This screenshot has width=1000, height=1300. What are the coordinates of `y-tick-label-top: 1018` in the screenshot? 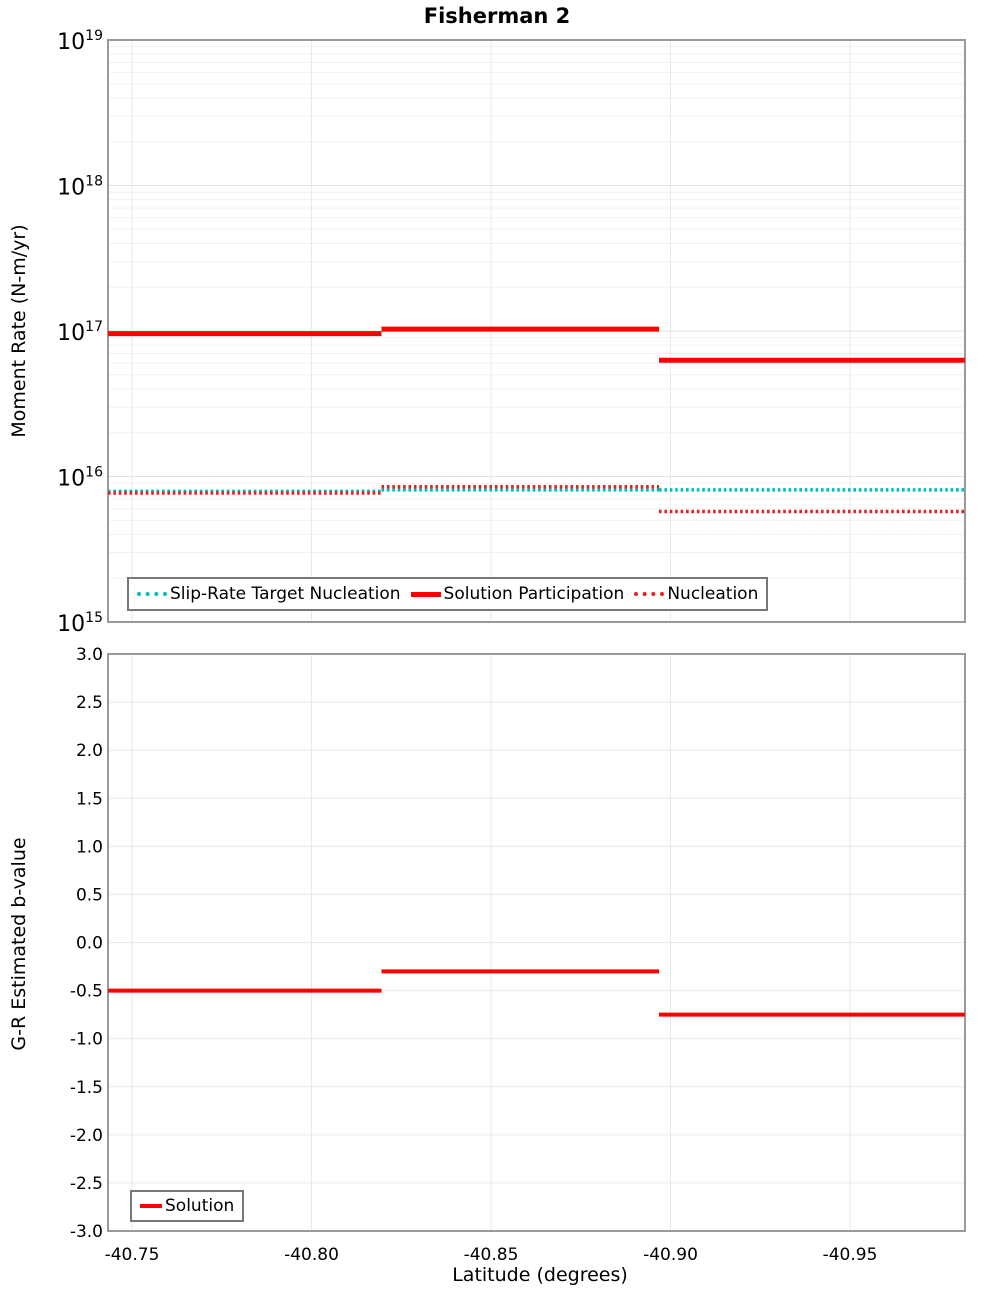 It's located at (80, 187).